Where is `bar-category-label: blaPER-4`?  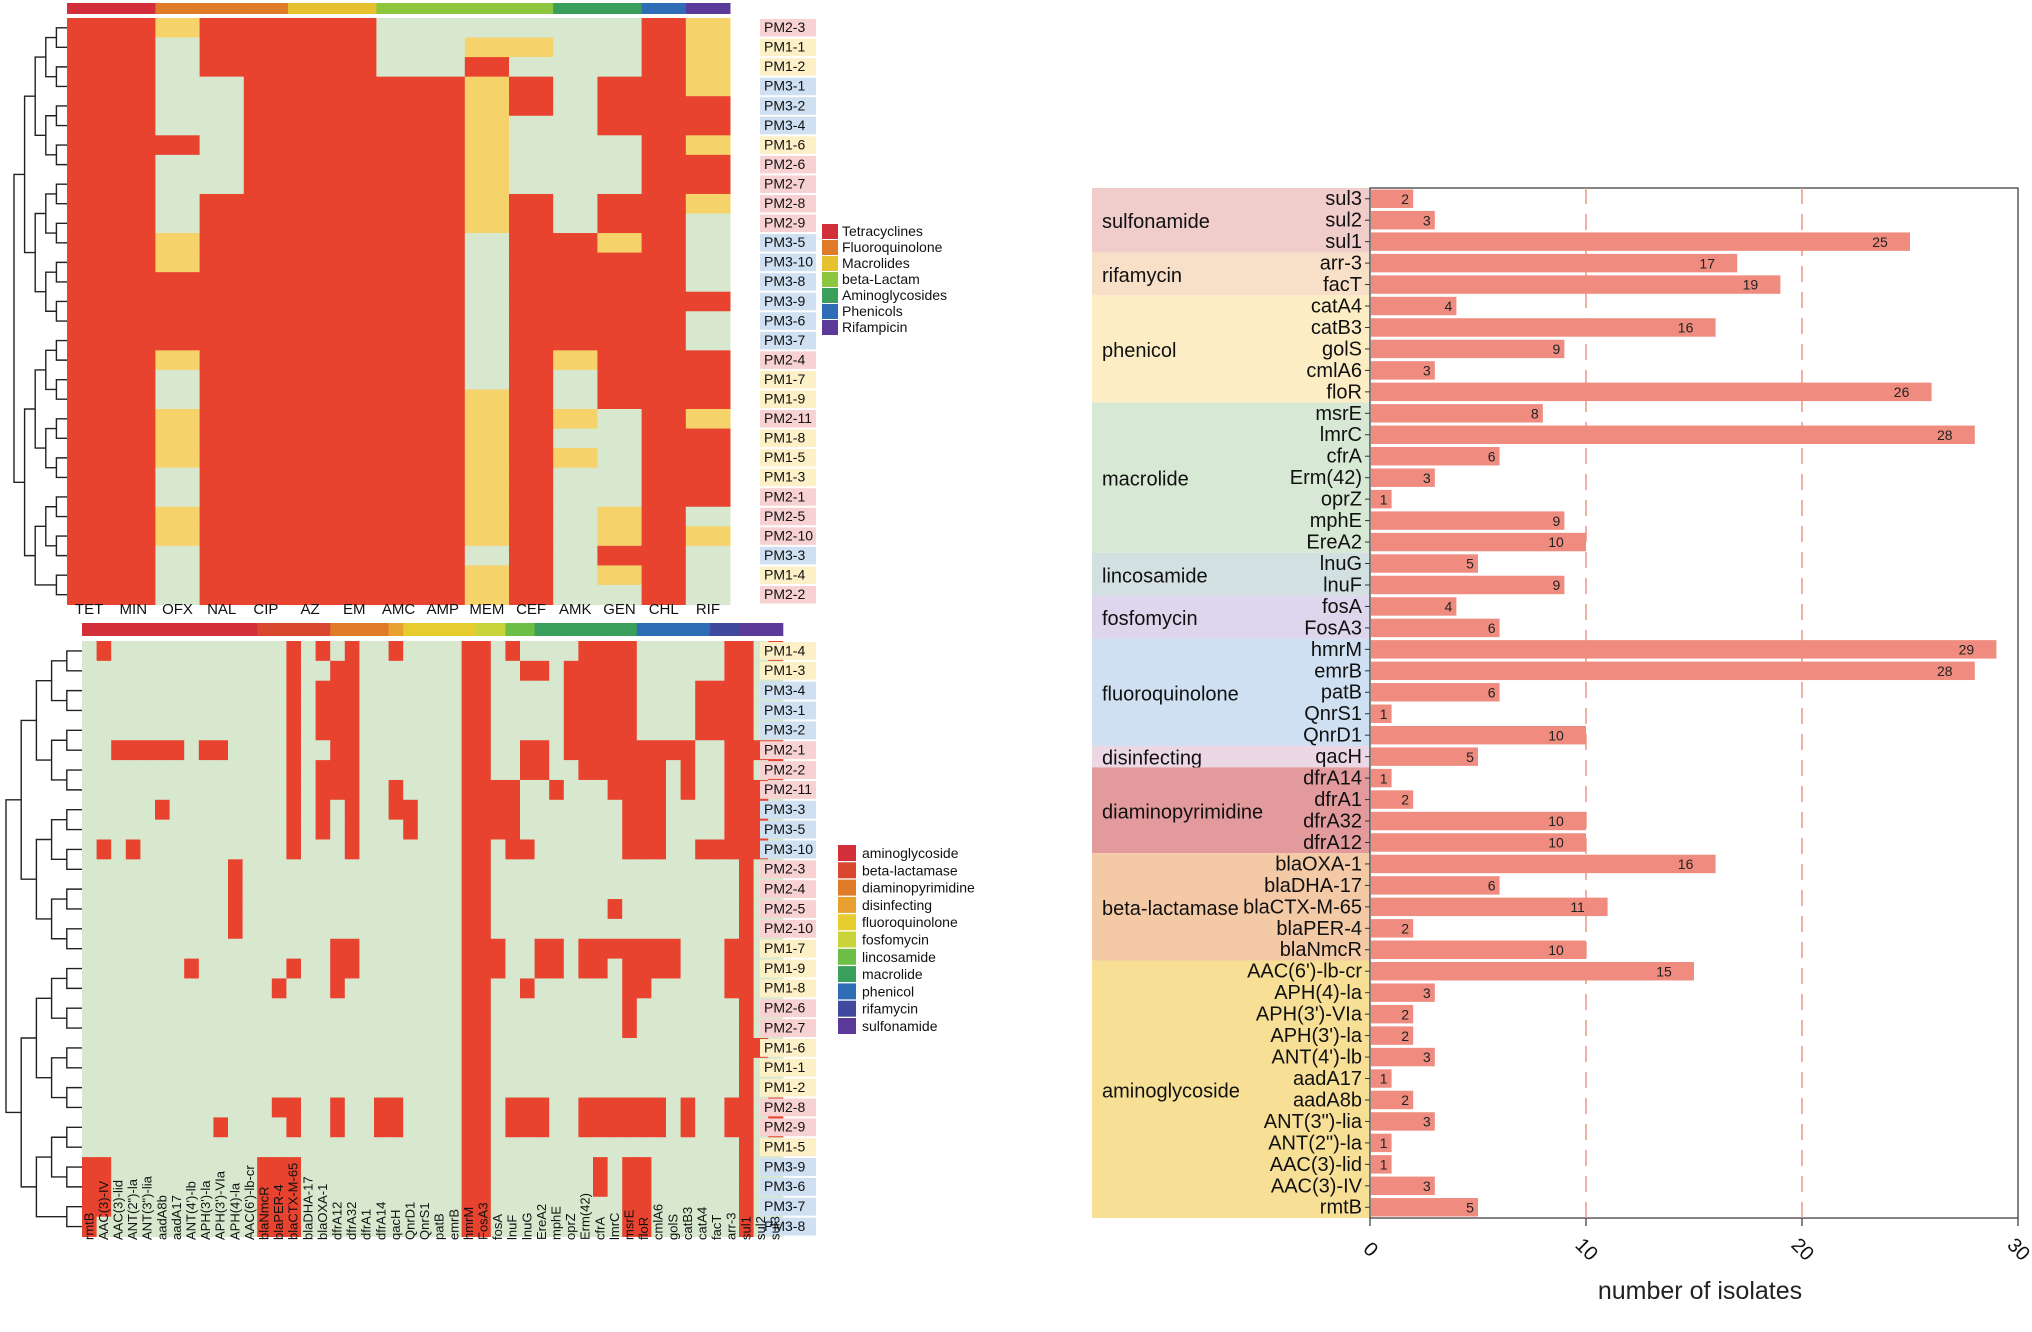
bar-category-label: blaPER-4 is located at coordinates (1319, 929).